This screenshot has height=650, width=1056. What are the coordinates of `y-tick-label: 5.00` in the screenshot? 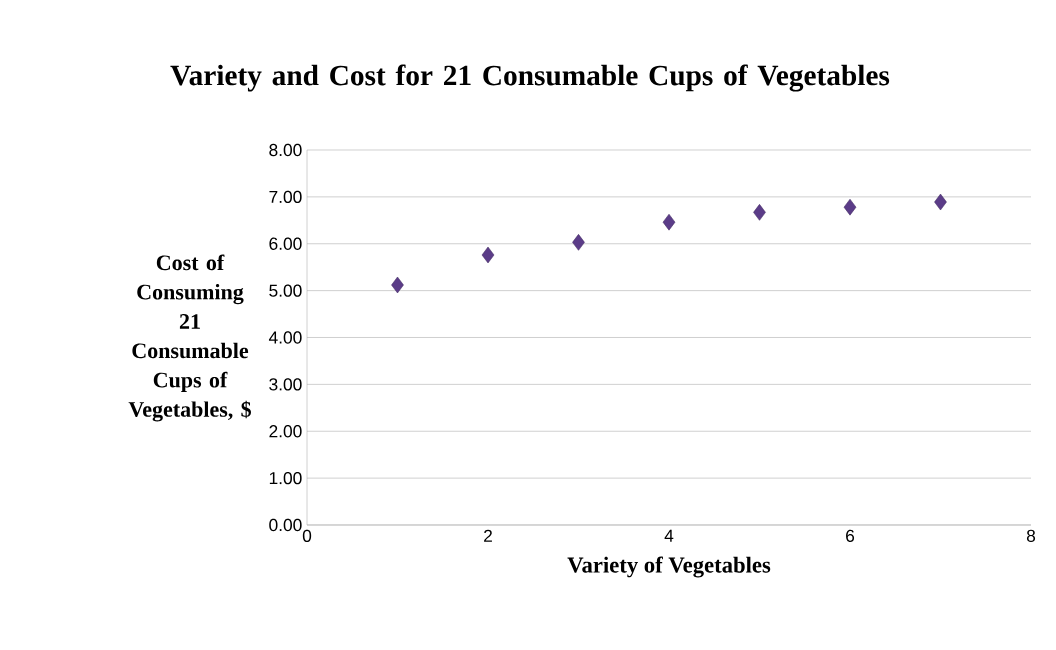 It's located at (285, 290).